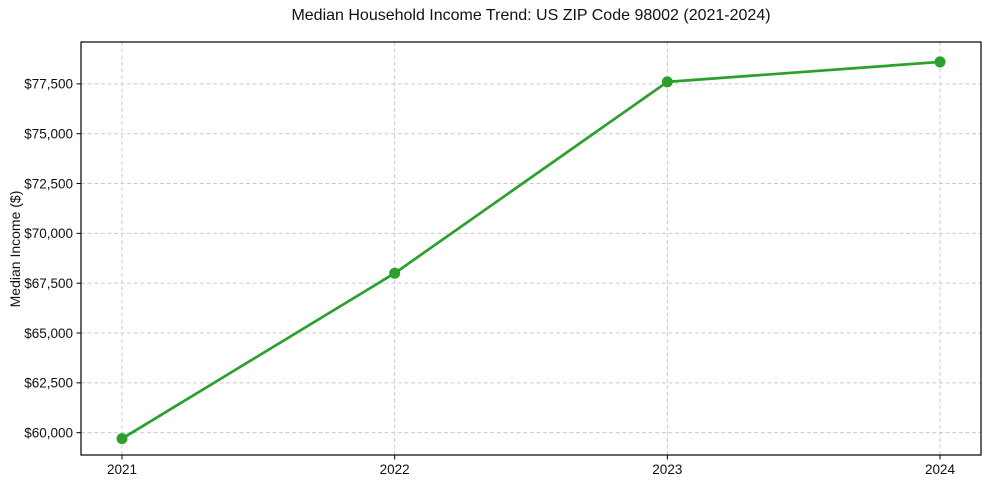 The image size is (989, 490). Describe the element at coordinates (940, 62) in the screenshot. I see `data-point-2024` at that location.